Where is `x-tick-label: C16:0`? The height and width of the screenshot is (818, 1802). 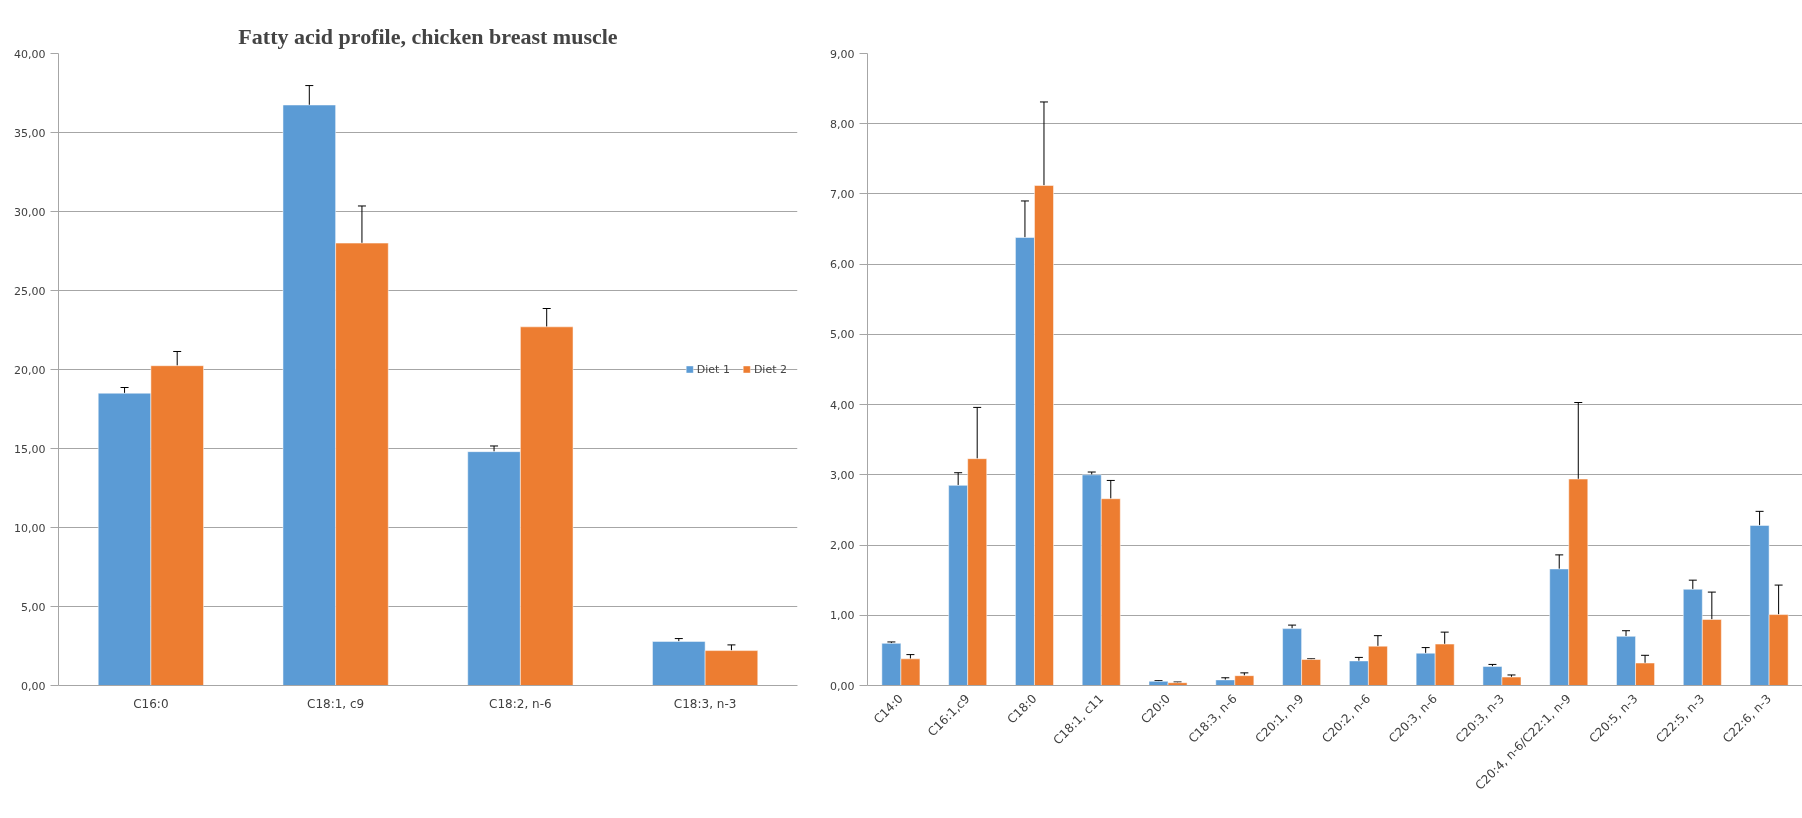
x-tick-label: C16:0 is located at coordinates (151, 703).